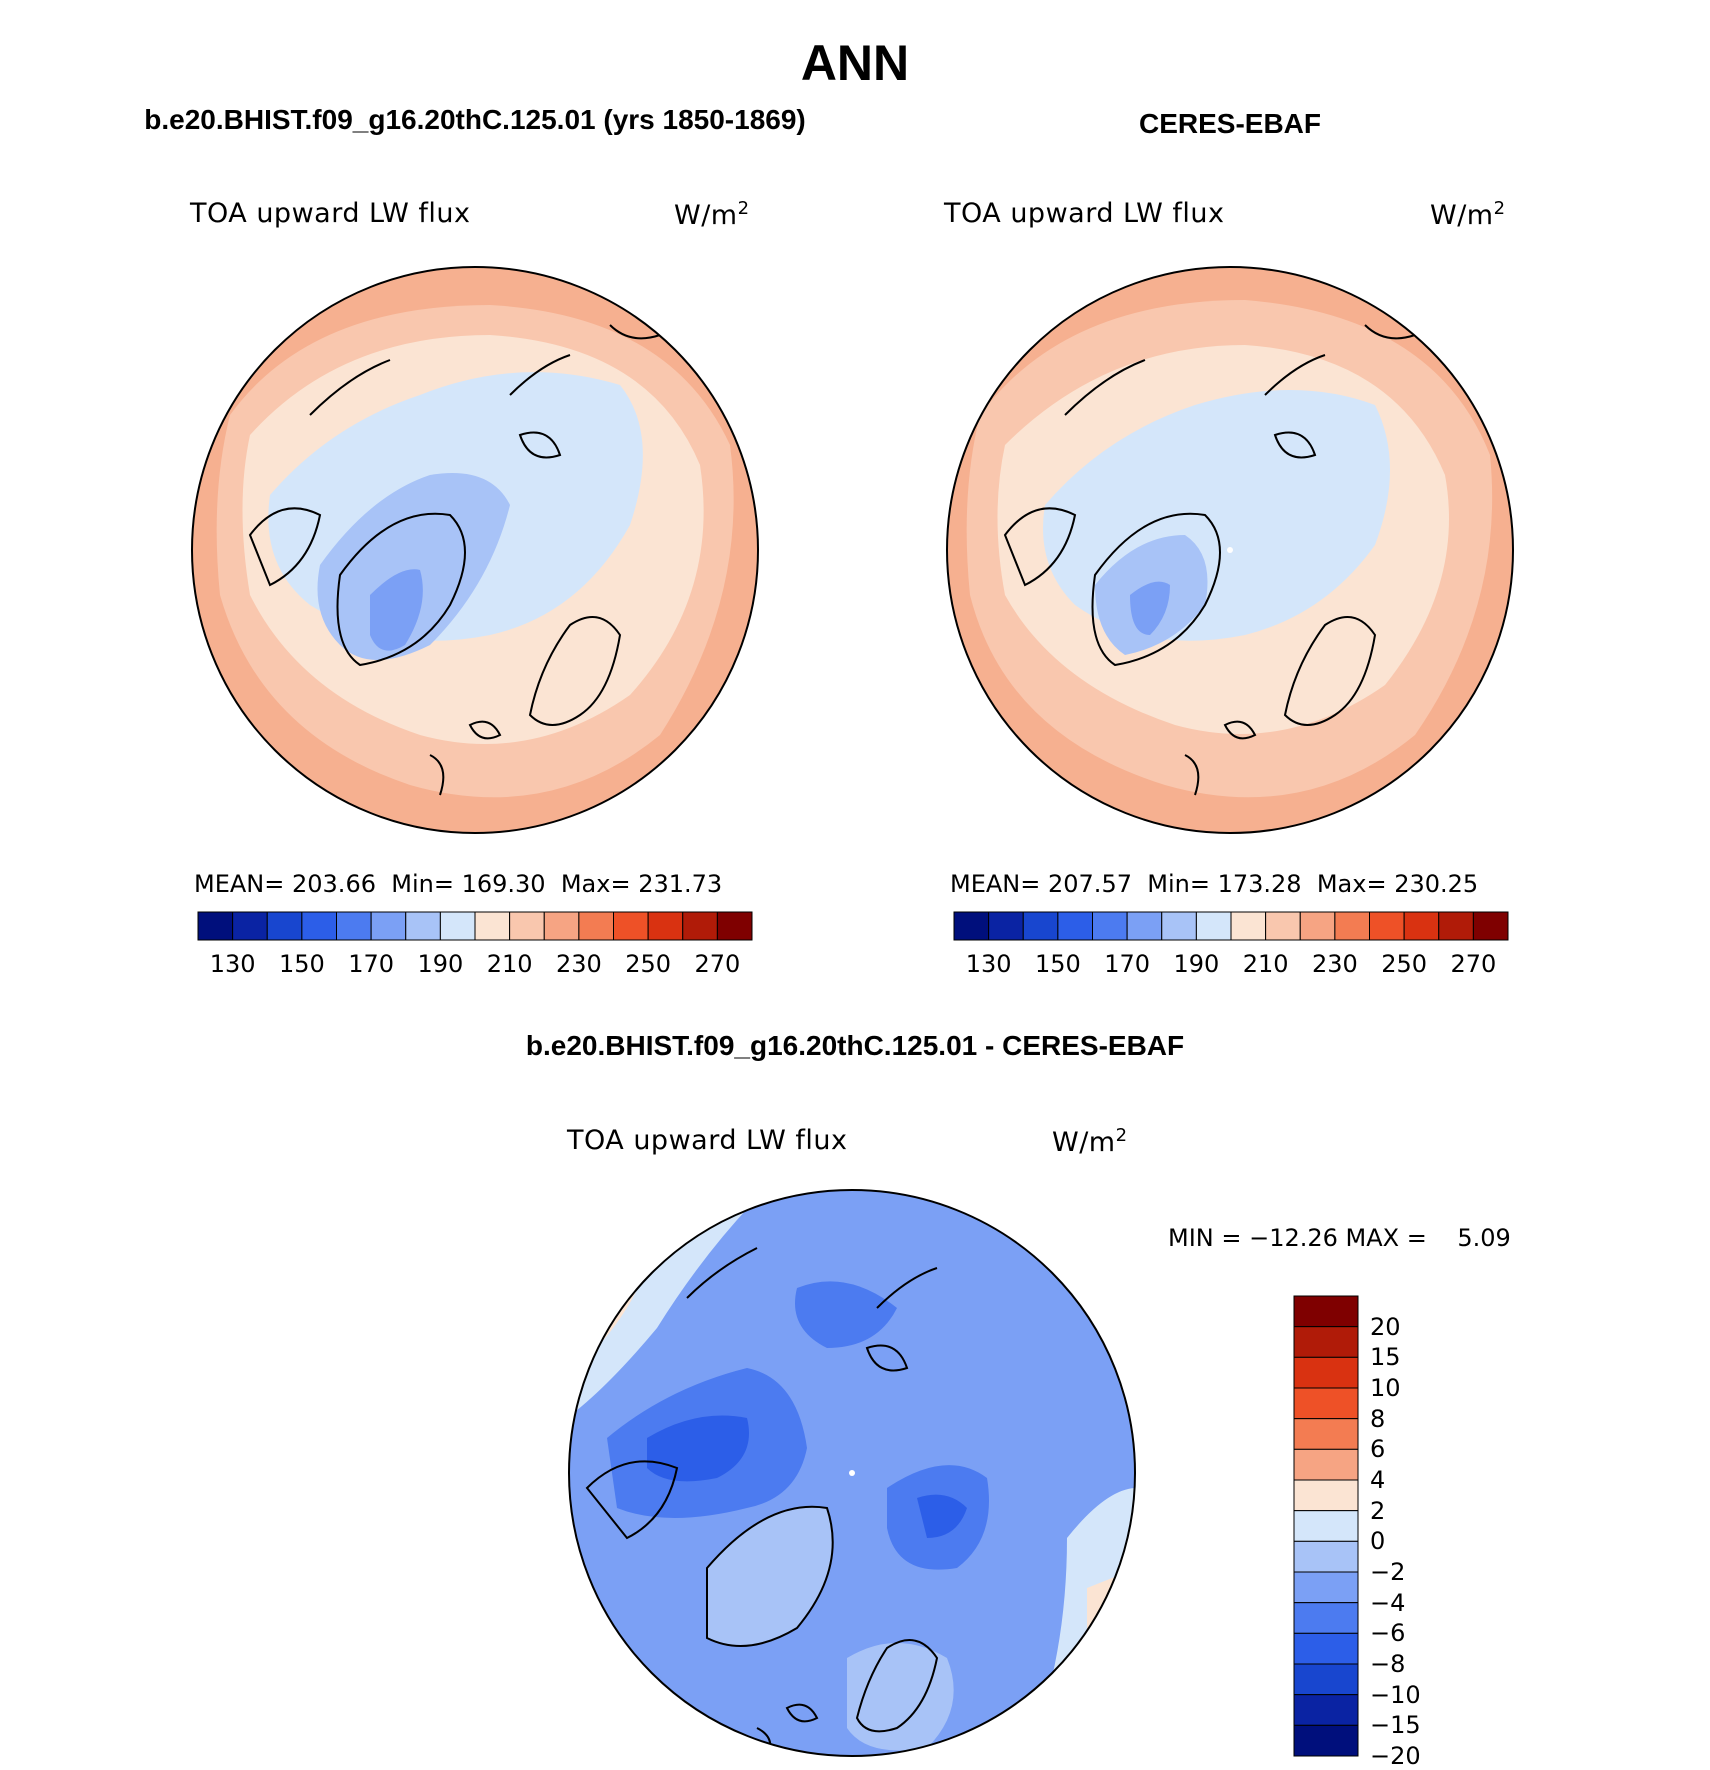 Image resolution: width=1710 pixels, height=1770 pixels. What do you see at coordinates (1388, 1633) in the screenshot?
I see `panel3-colorbar-tick-label: −6` at bounding box center [1388, 1633].